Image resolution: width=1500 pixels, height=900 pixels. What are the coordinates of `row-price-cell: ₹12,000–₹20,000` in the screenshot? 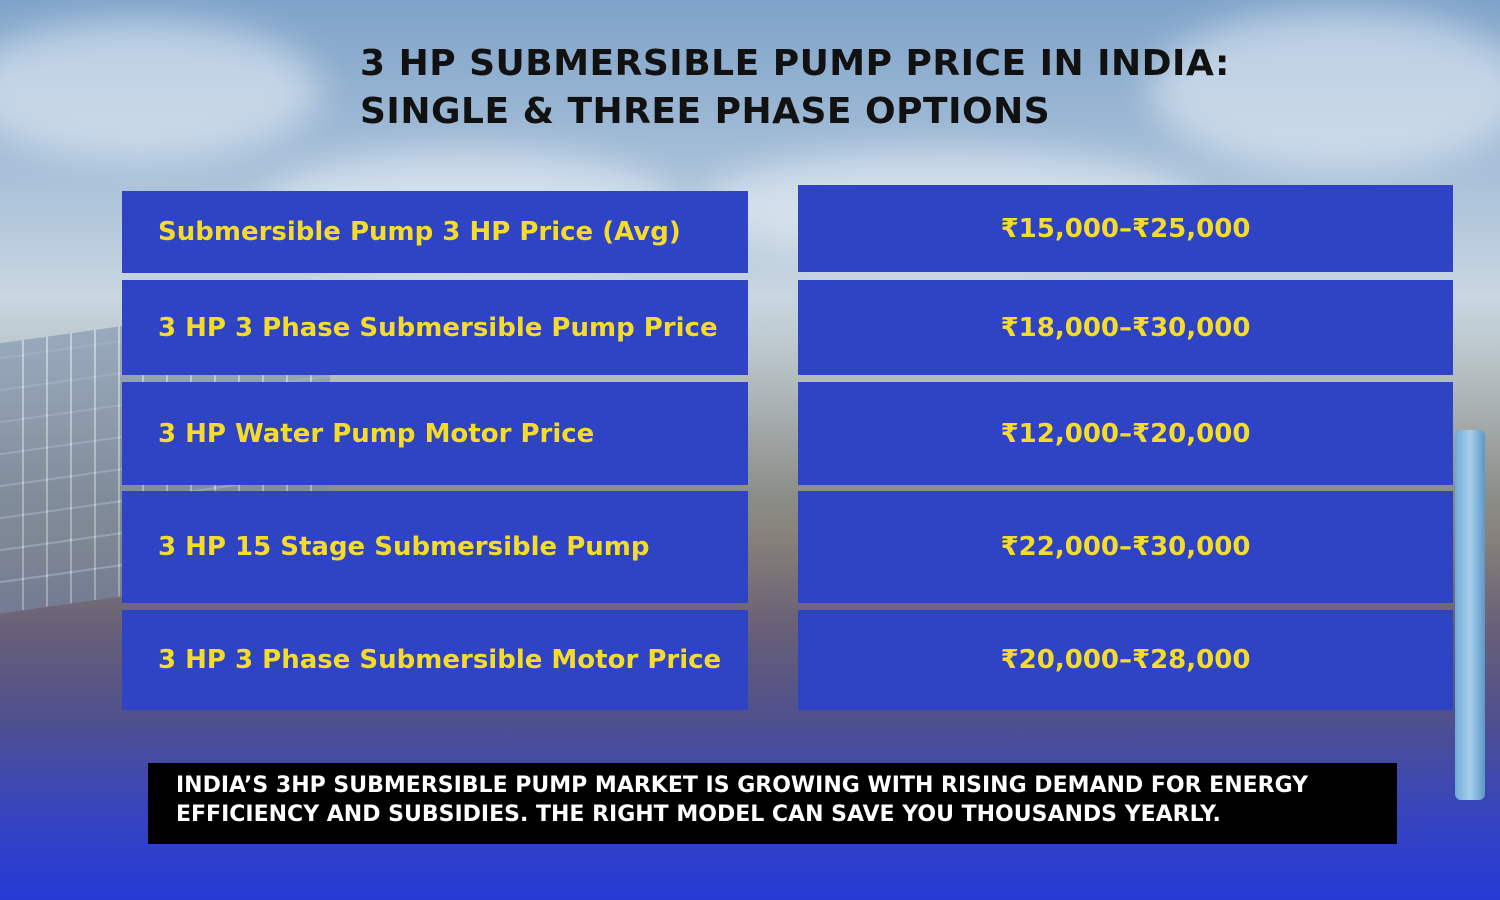 It's located at (1125, 433).